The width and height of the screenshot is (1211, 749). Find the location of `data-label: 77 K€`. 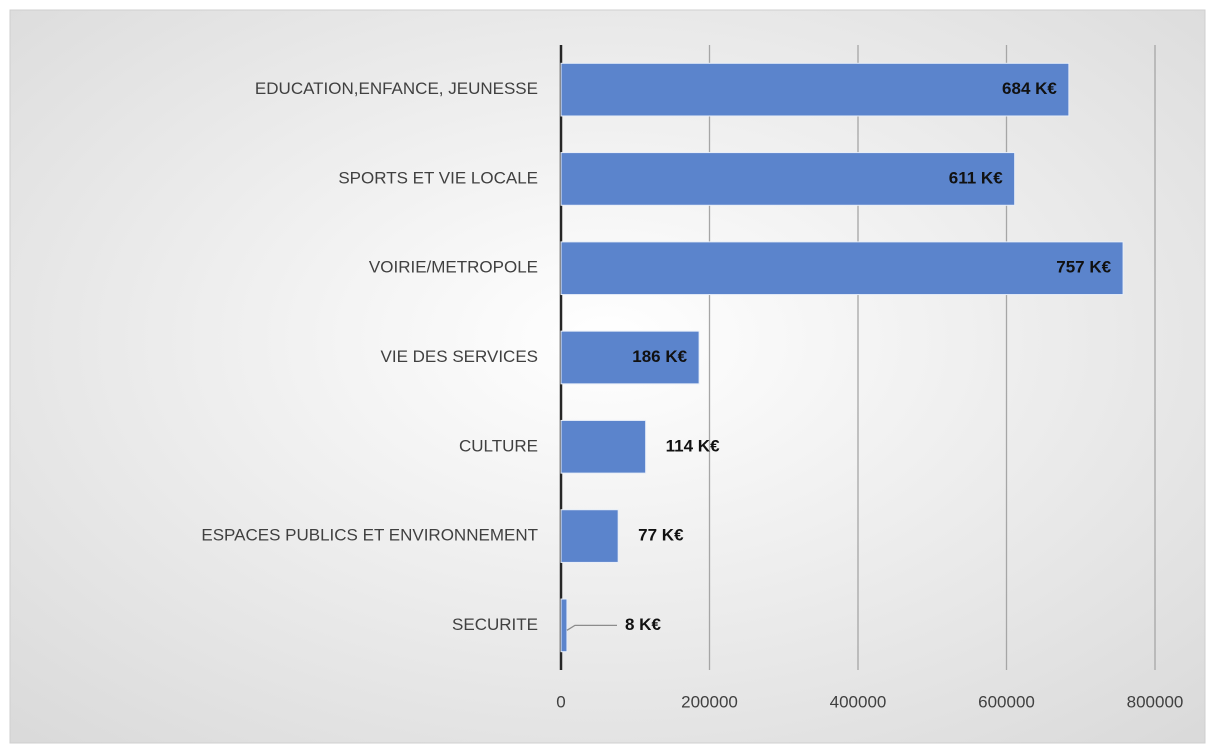

data-label: 77 K€ is located at coordinates (661, 535).